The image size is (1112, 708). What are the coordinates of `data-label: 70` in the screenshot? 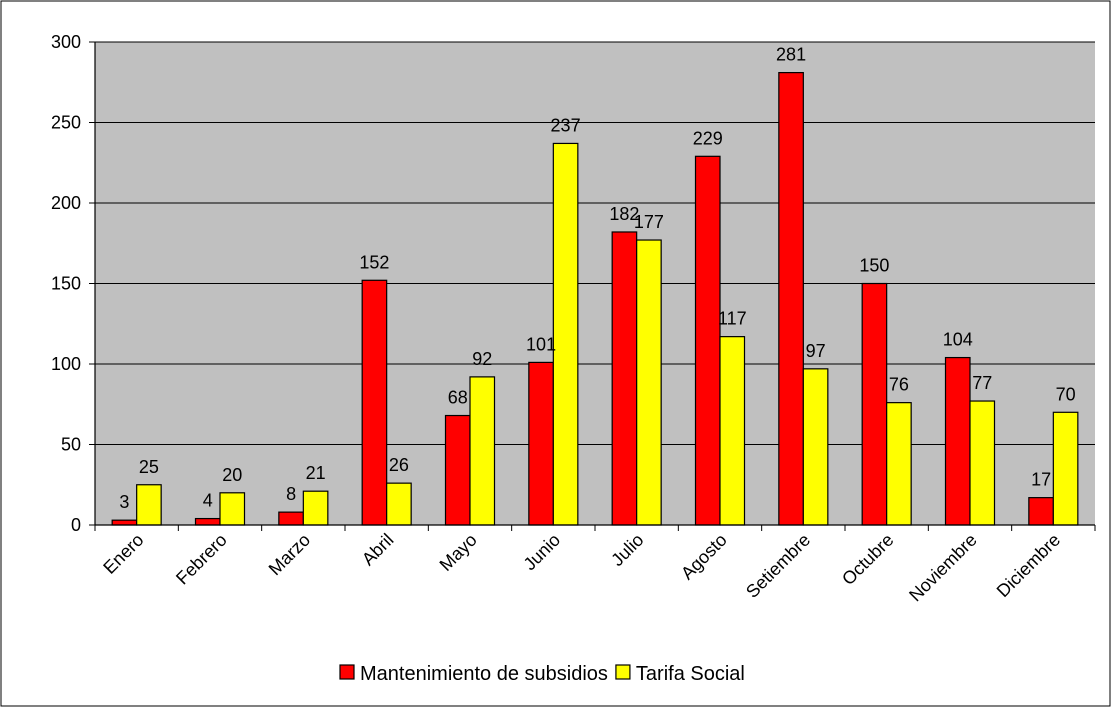 It's located at (1066, 394).